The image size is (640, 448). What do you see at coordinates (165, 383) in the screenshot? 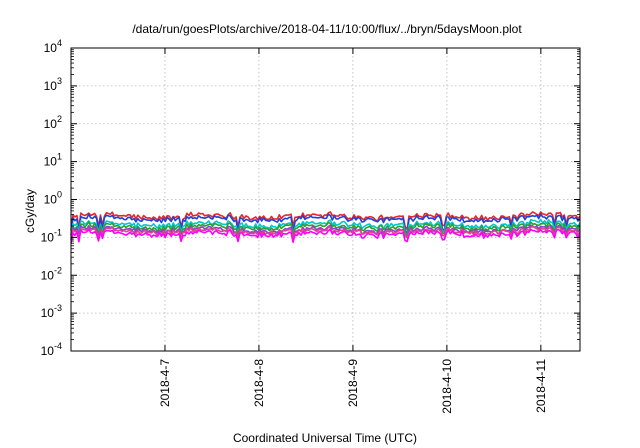
I see `x-tick-label: 2018-4-7` at bounding box center [165, 383].